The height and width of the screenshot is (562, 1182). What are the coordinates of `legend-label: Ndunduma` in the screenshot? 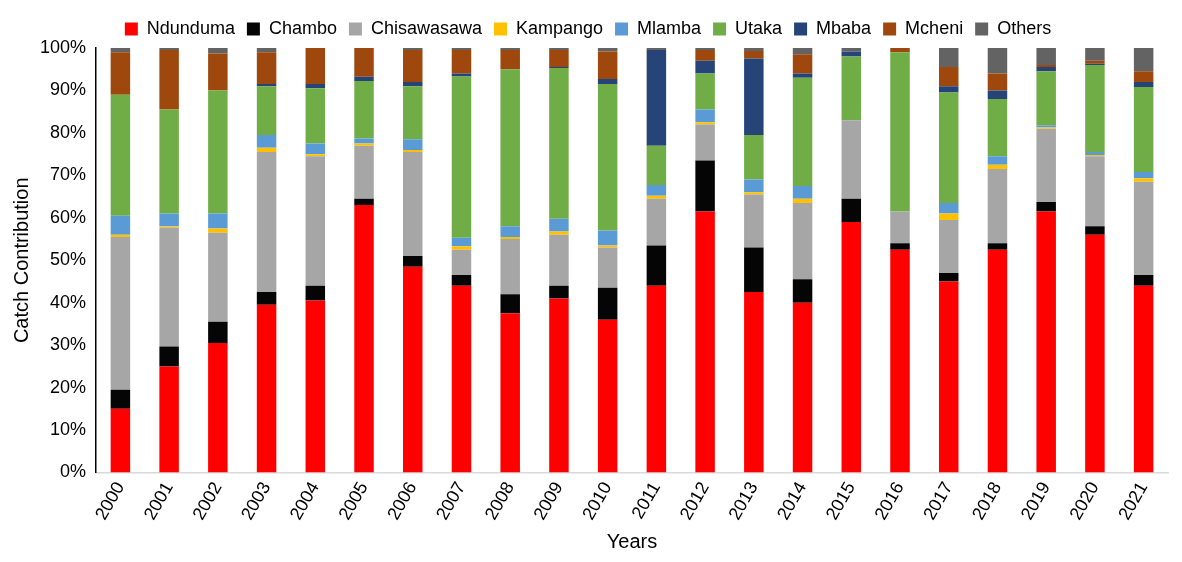 It's located at (191, 27).